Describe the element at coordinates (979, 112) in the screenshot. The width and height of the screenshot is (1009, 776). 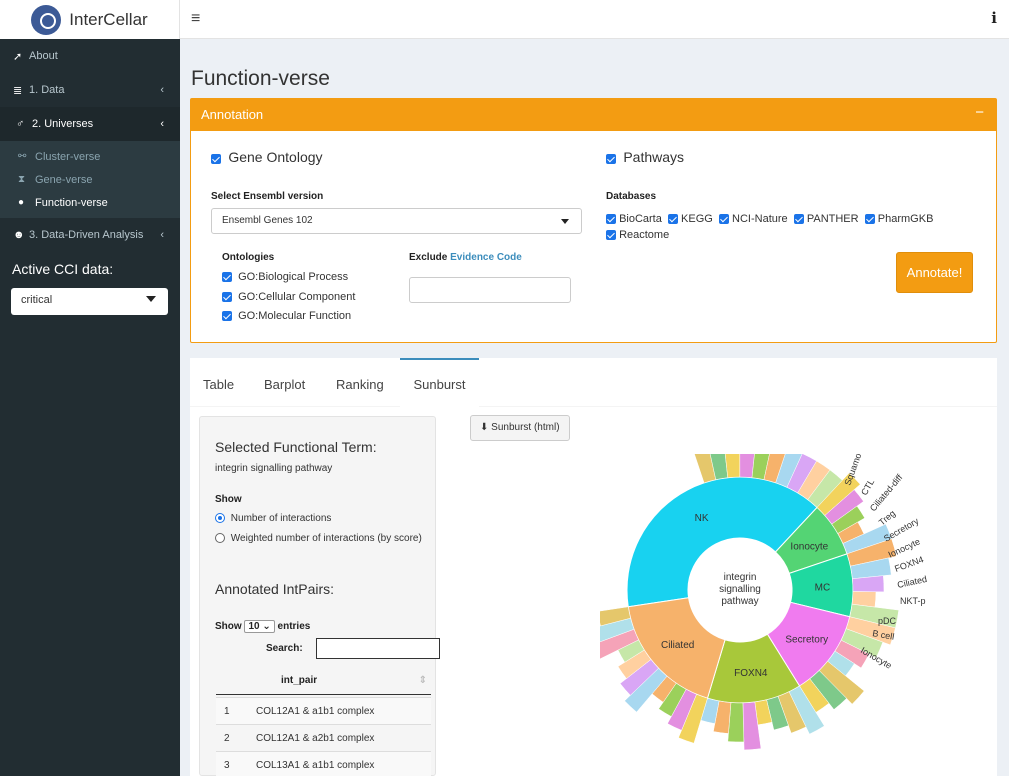
I see `collapse-minus-icon: −` at that location.